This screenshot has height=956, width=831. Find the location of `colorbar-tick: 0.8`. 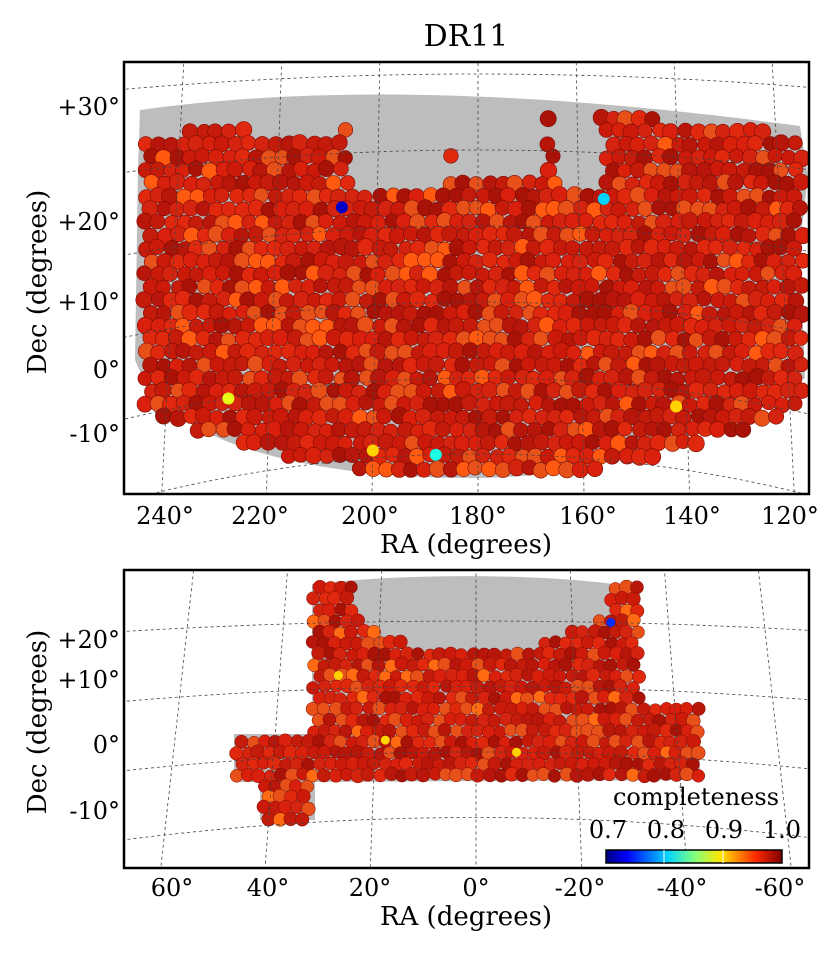

colorbar-tick: 0.8 is located at coordinates (666, 830).